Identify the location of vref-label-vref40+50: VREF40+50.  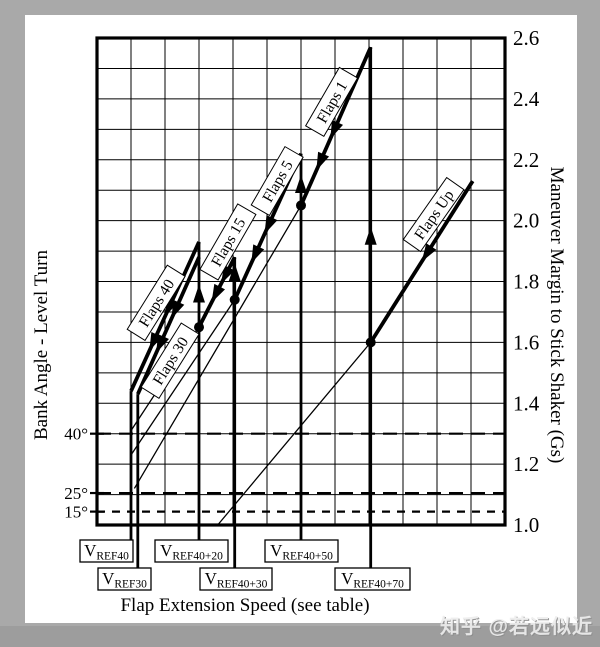
(301, 552).